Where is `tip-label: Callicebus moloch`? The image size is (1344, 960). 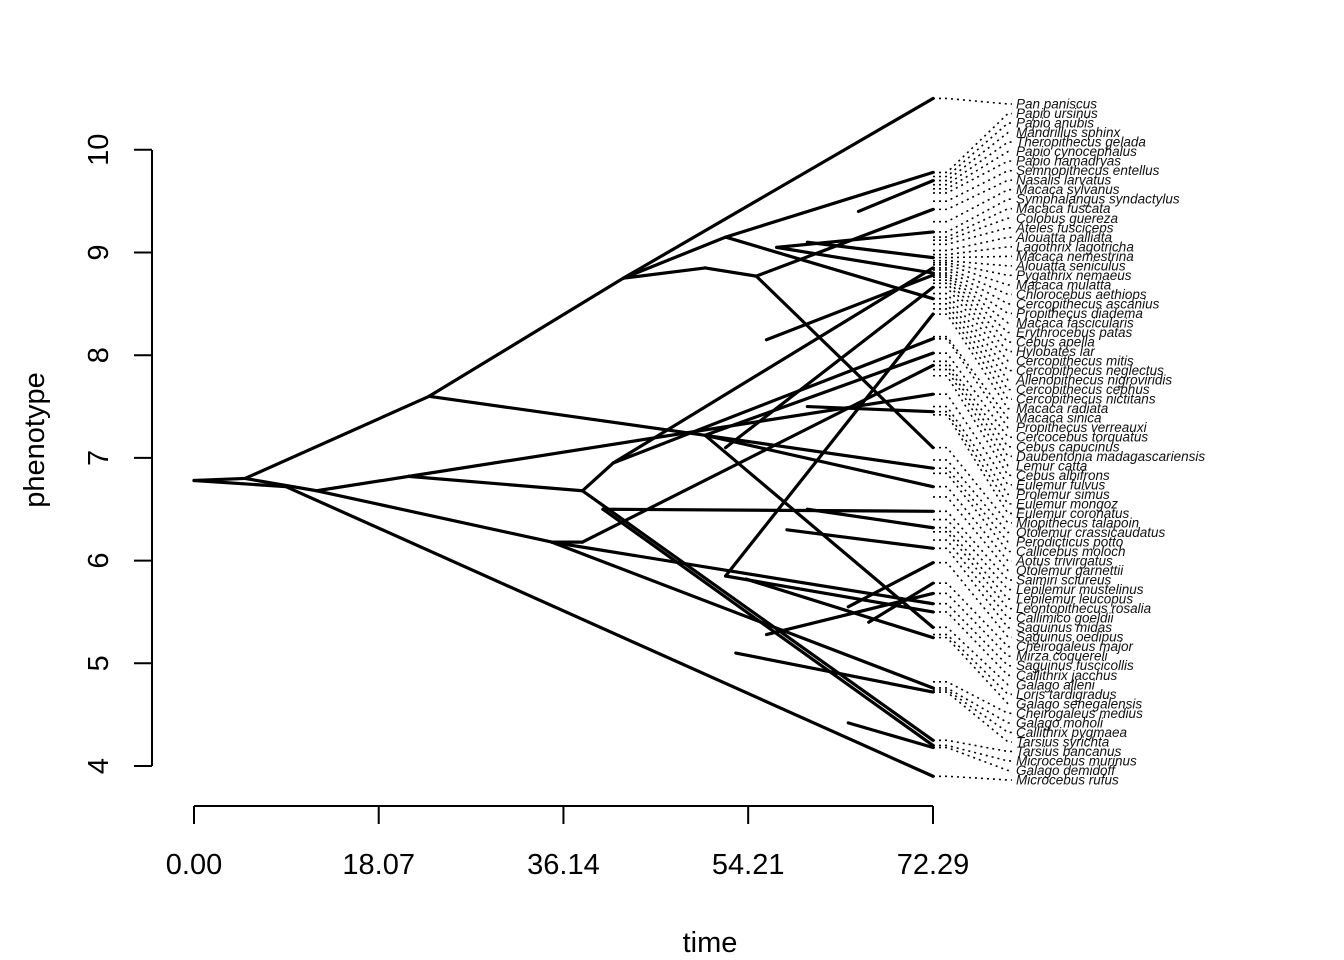 tip-label: Callicebus moloch is located at coordinates (1071, 551).